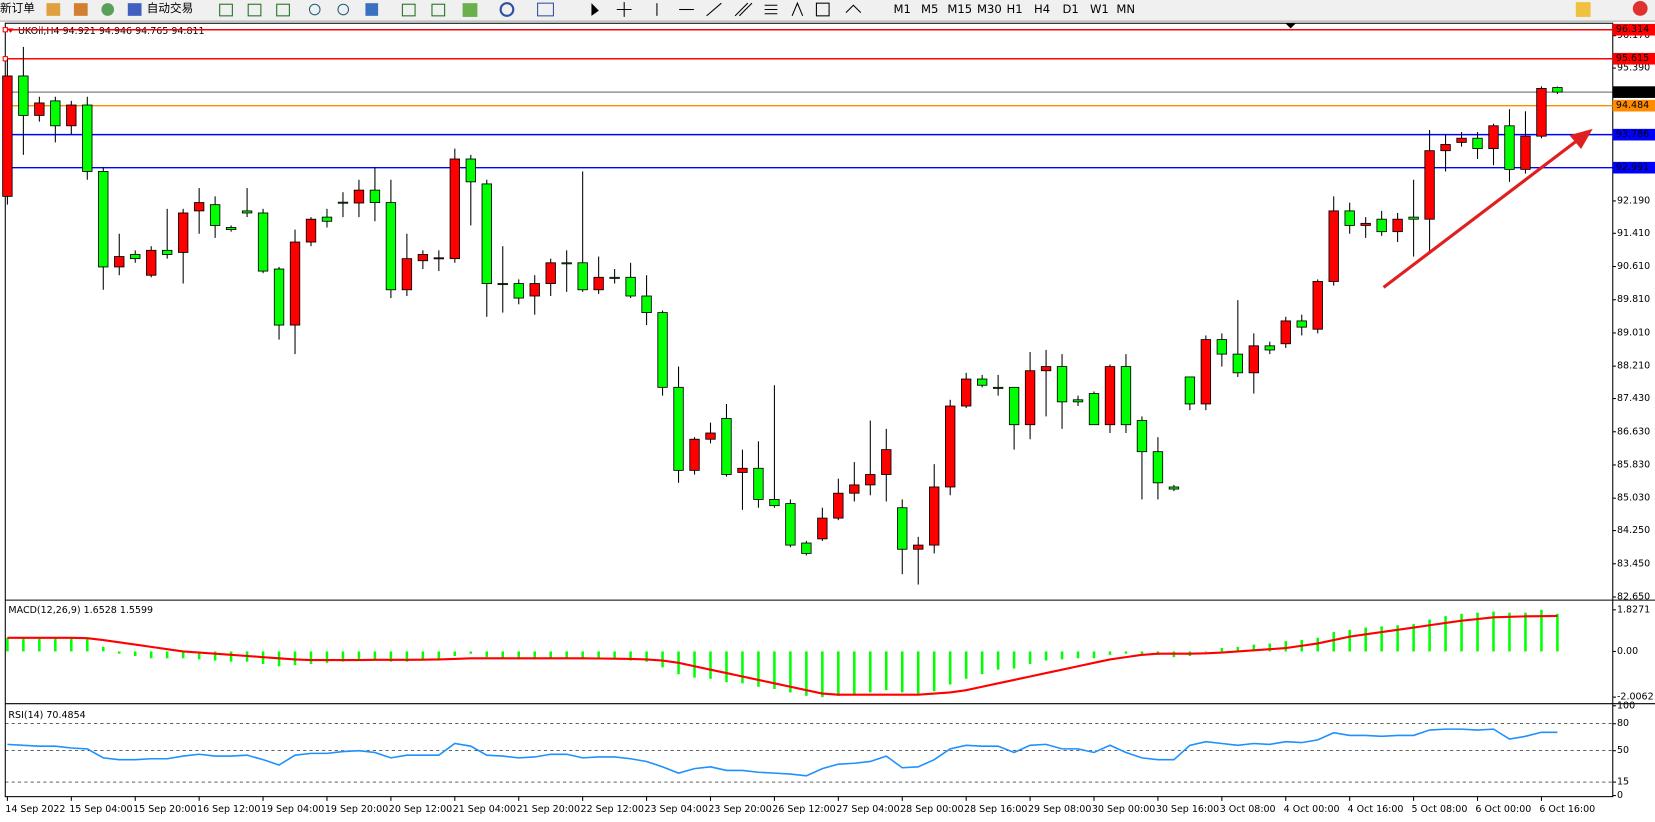  What do you see at coordinates (1583, 9) in the screenshot?
I see `search-icon` at bounding box center [1583, 9].